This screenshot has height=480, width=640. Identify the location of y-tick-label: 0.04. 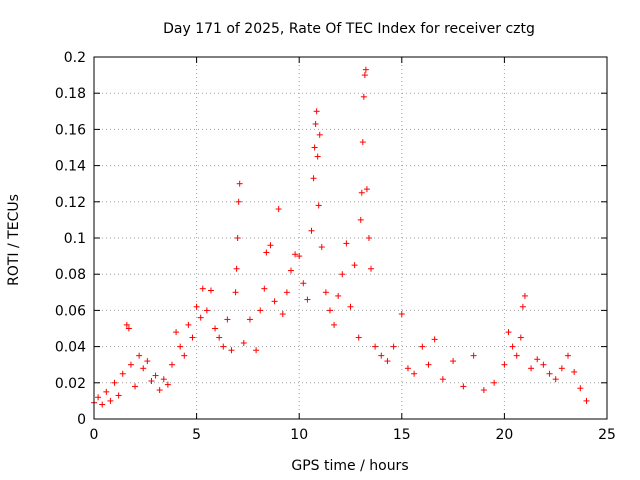
(70, 348).